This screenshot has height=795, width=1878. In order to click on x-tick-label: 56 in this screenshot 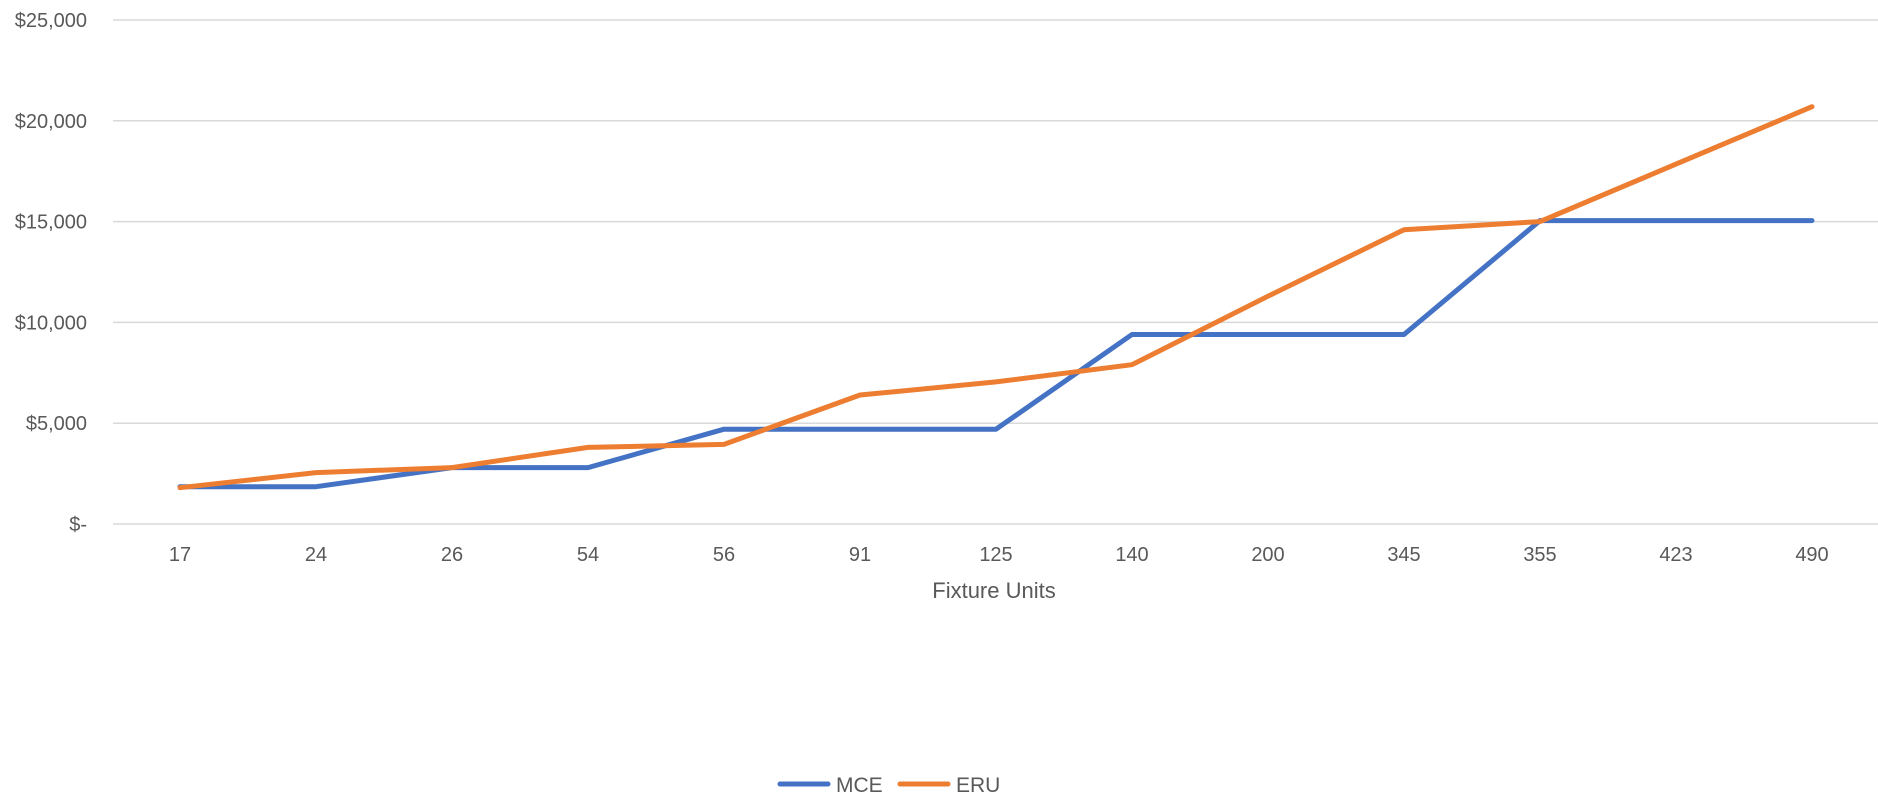, I will do `click(724, 555)`.